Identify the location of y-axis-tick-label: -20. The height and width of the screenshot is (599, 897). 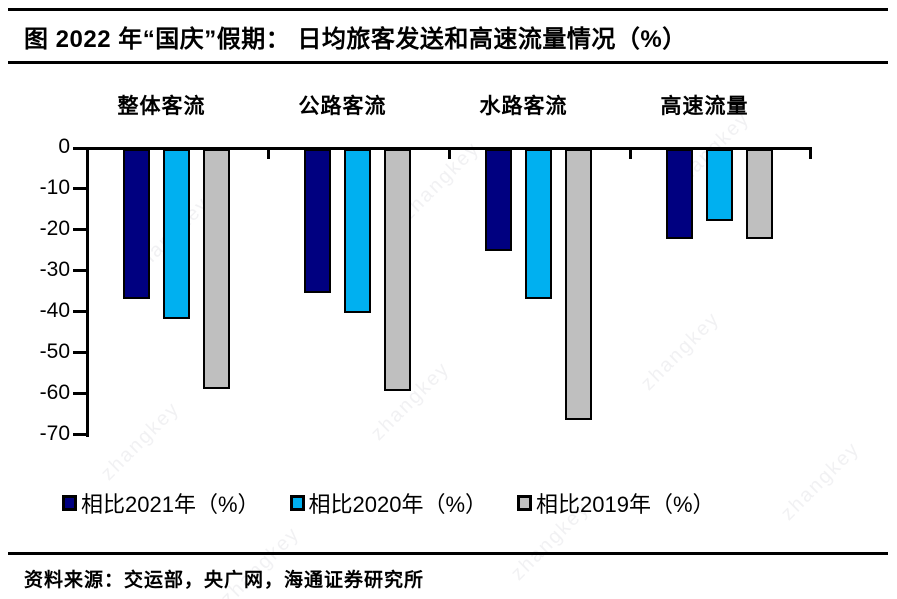
(54, 228).